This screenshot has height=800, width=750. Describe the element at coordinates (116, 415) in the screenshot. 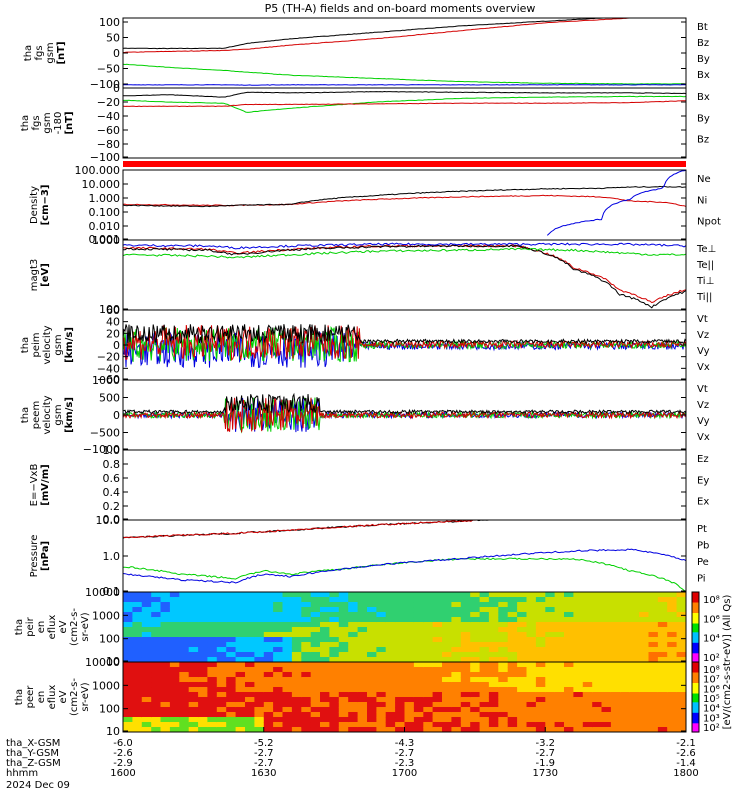

I see `y-tick-label: 0` at that location.